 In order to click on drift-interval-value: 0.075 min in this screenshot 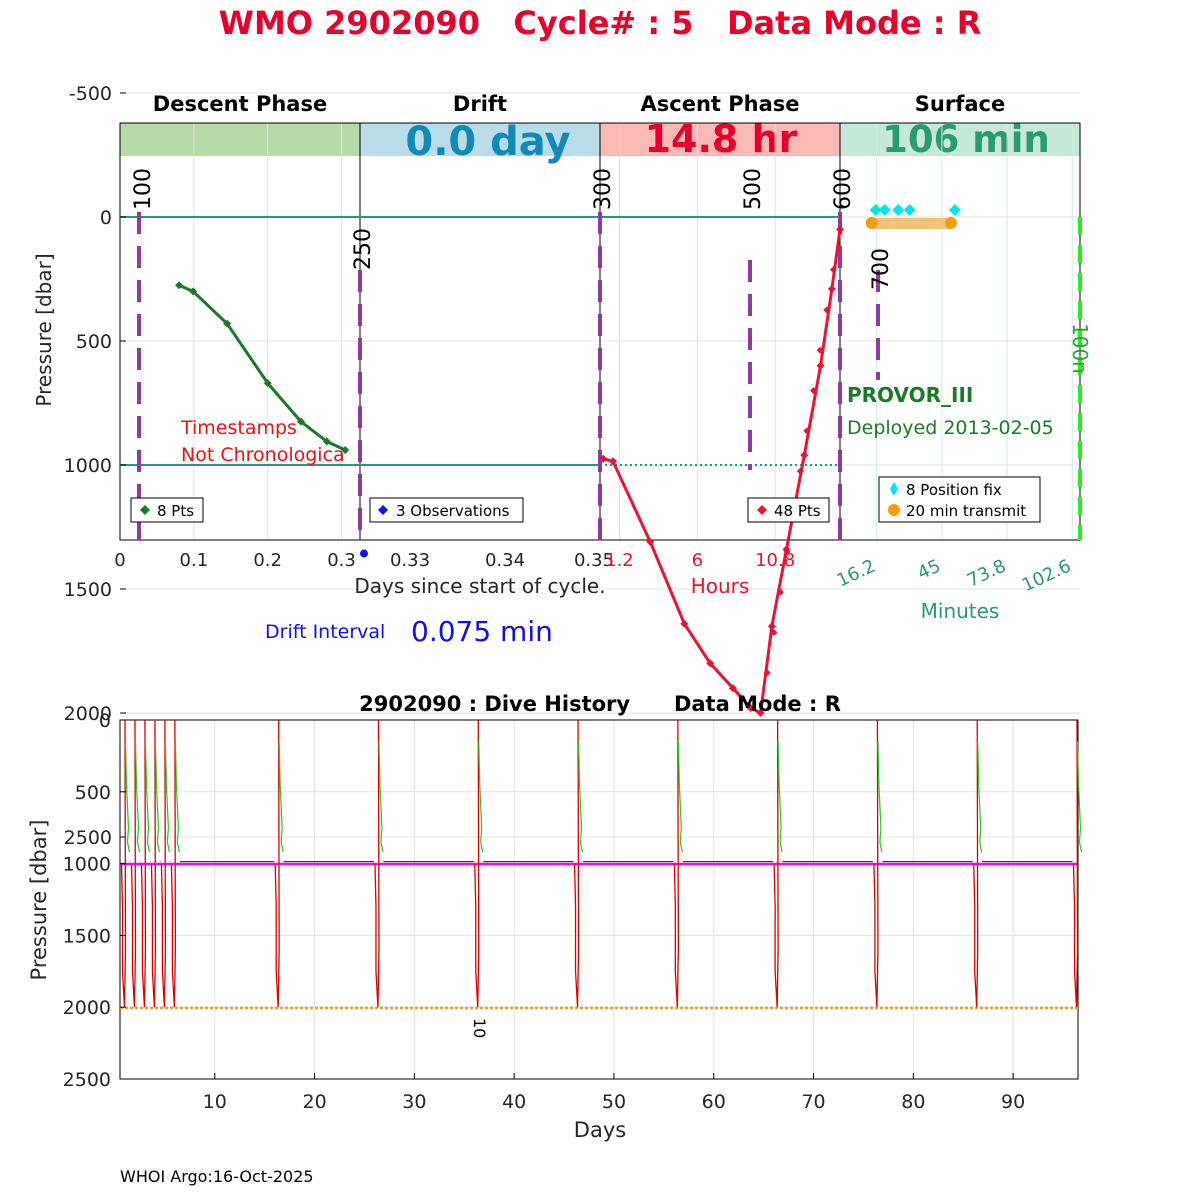, I will do `click(482, 631)`.